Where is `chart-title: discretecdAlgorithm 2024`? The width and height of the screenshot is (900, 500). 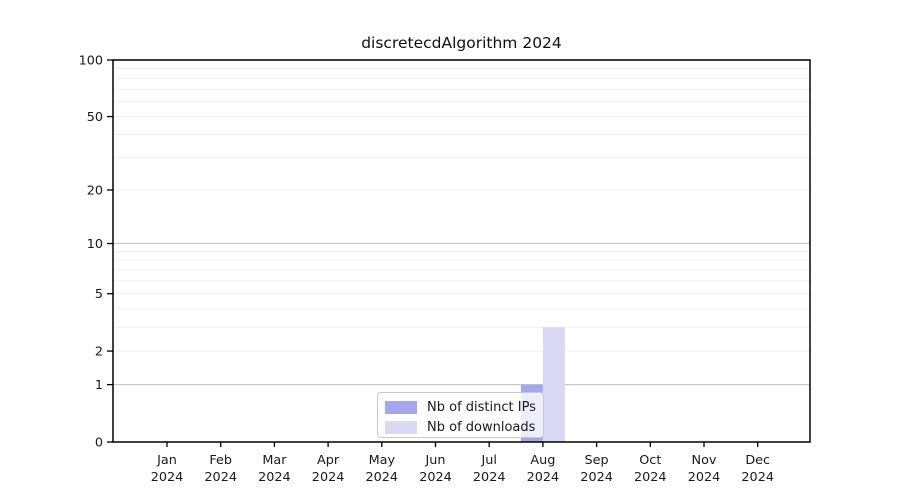 chart-title: discretecdAlgorithm 2024 is located at coordinates (461, 43).